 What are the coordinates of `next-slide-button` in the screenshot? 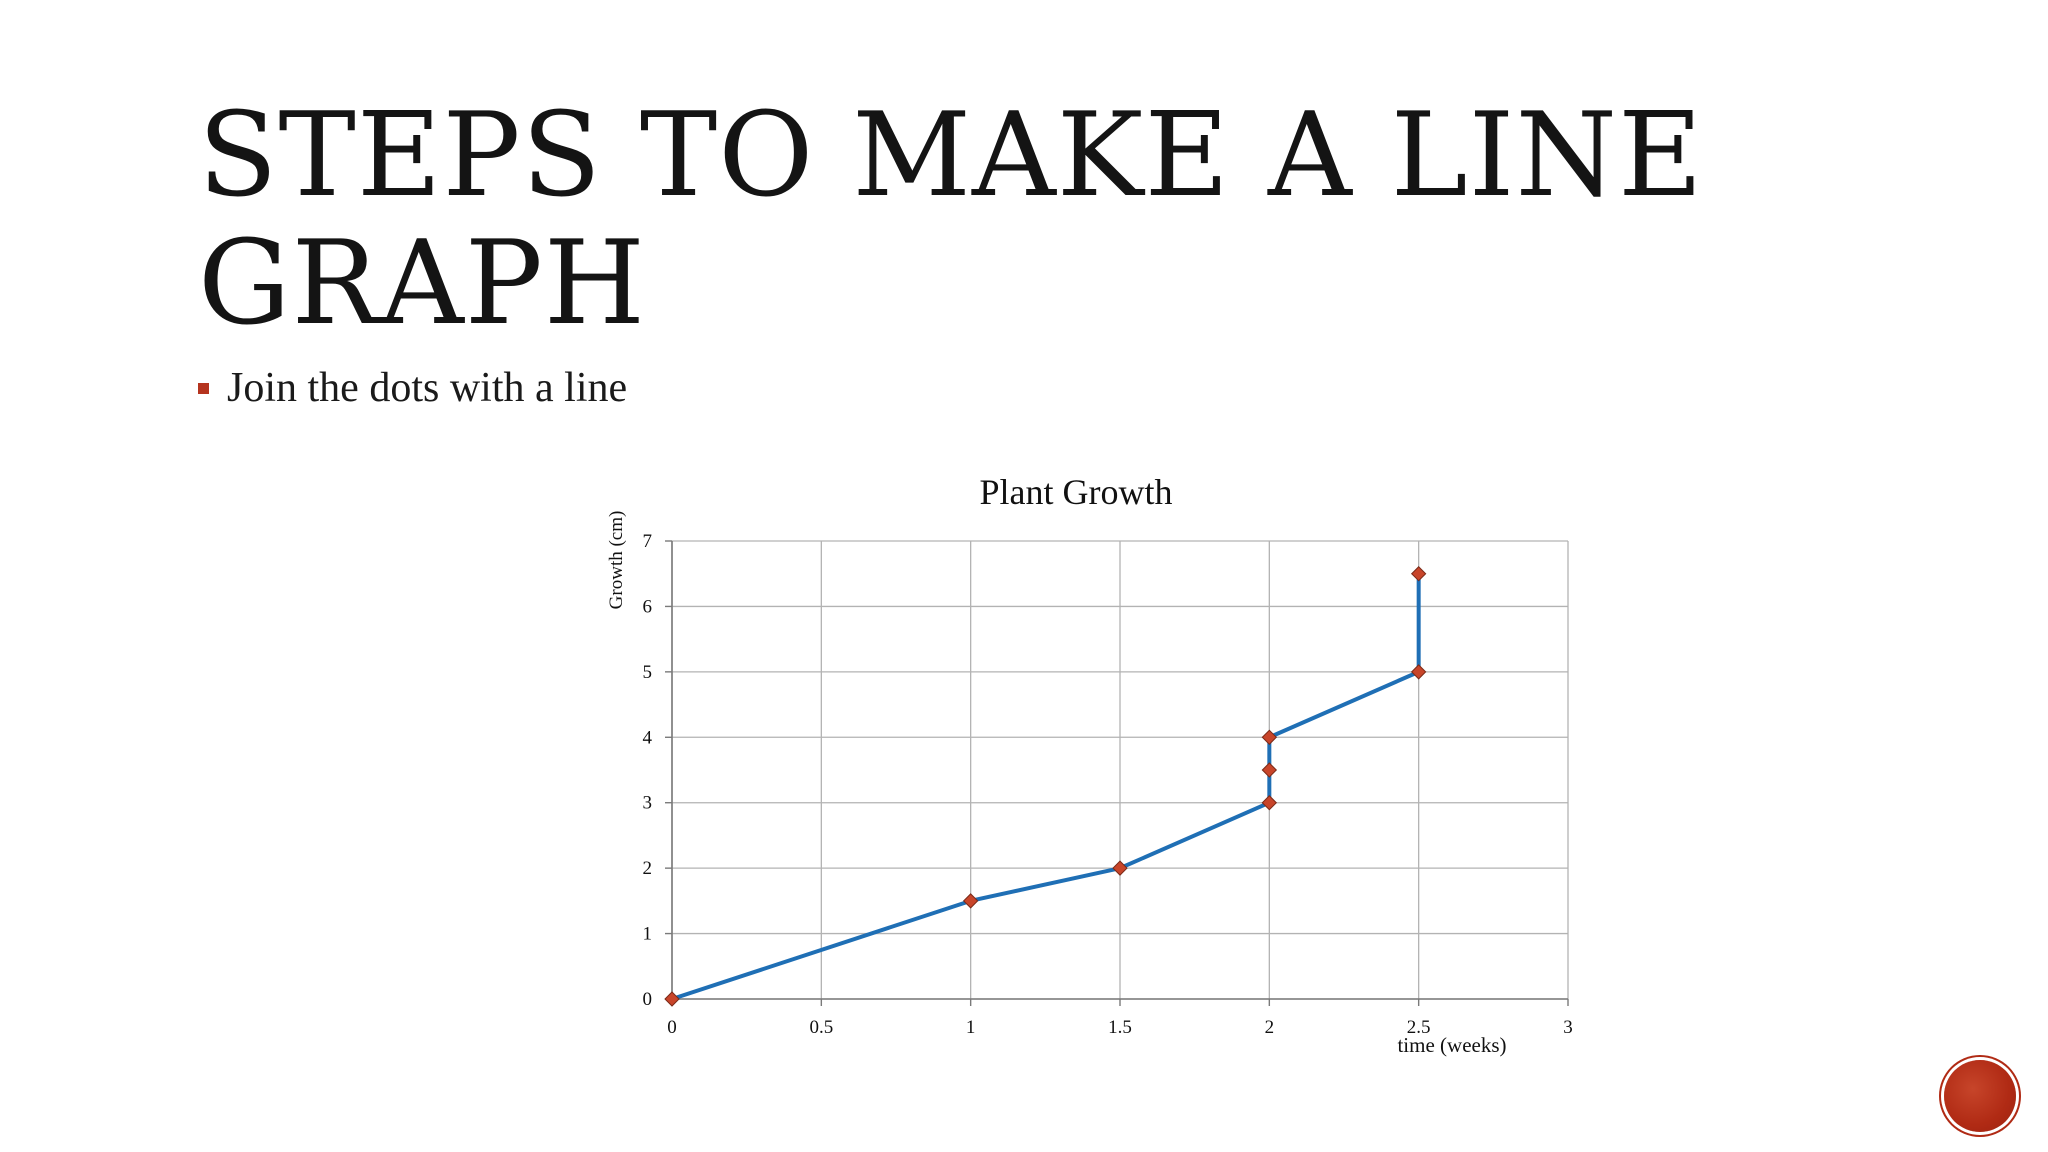 It's located at (1980, 1096).